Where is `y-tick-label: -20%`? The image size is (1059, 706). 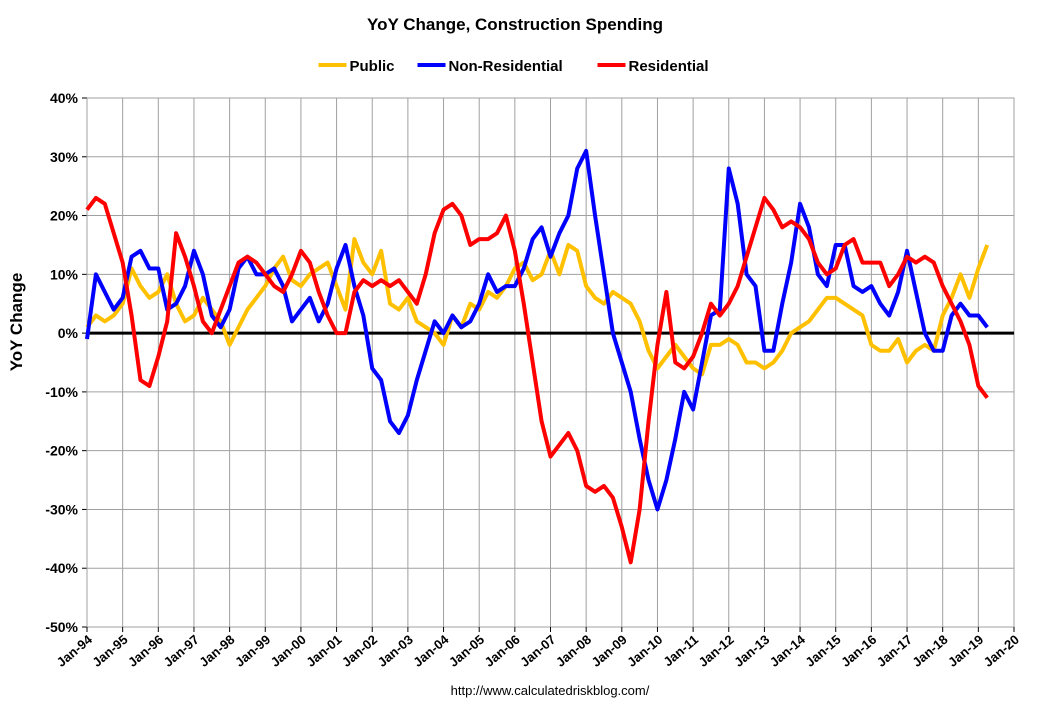
y-tick-label: -20% is located at coordinates (61, 451).